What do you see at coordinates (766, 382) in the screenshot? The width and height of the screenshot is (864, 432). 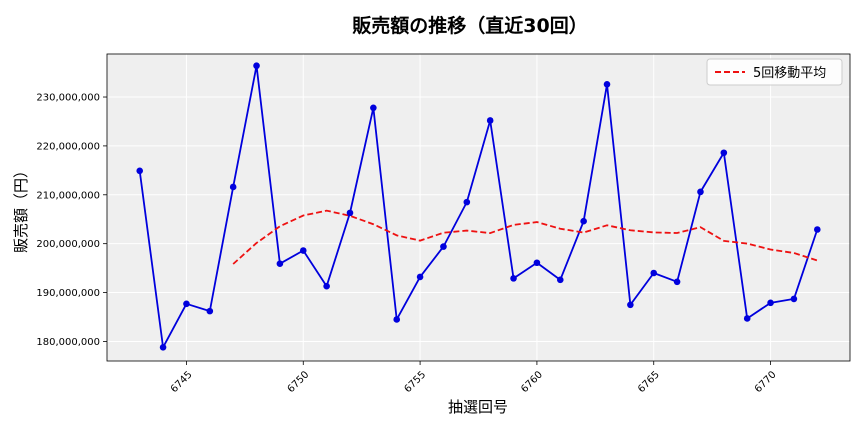 I see `x-tick-label: 6770` at bounding box center [766, 382].